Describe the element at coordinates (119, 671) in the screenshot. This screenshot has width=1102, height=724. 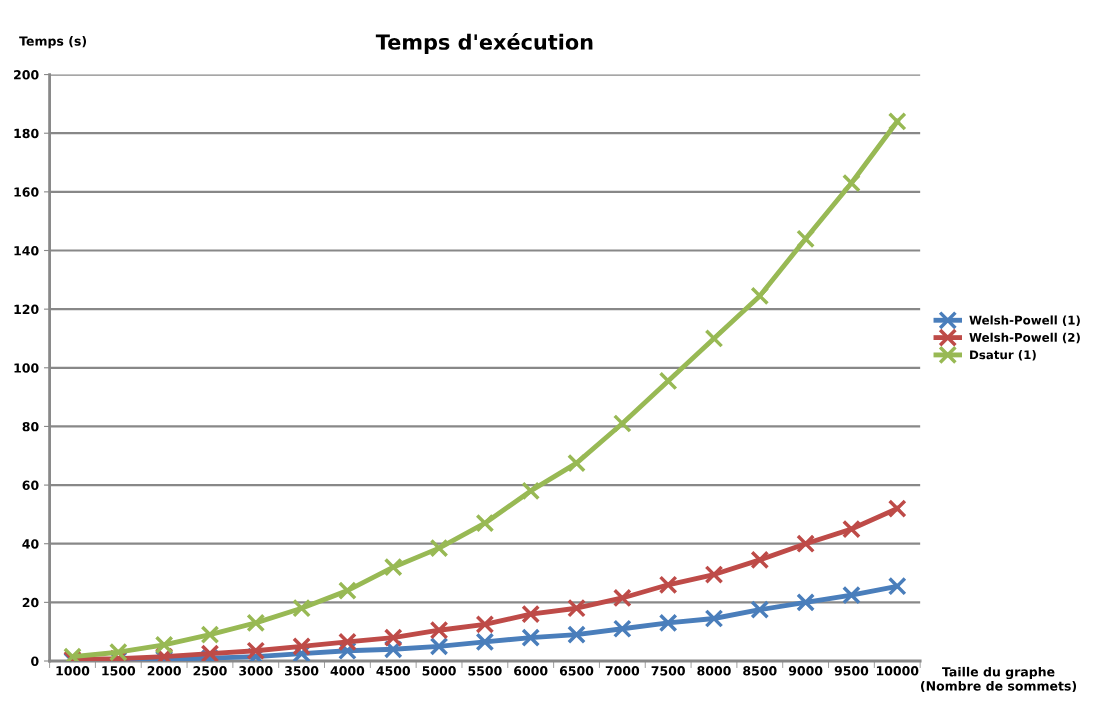
I see `x-tick-label: 1500` at that location.